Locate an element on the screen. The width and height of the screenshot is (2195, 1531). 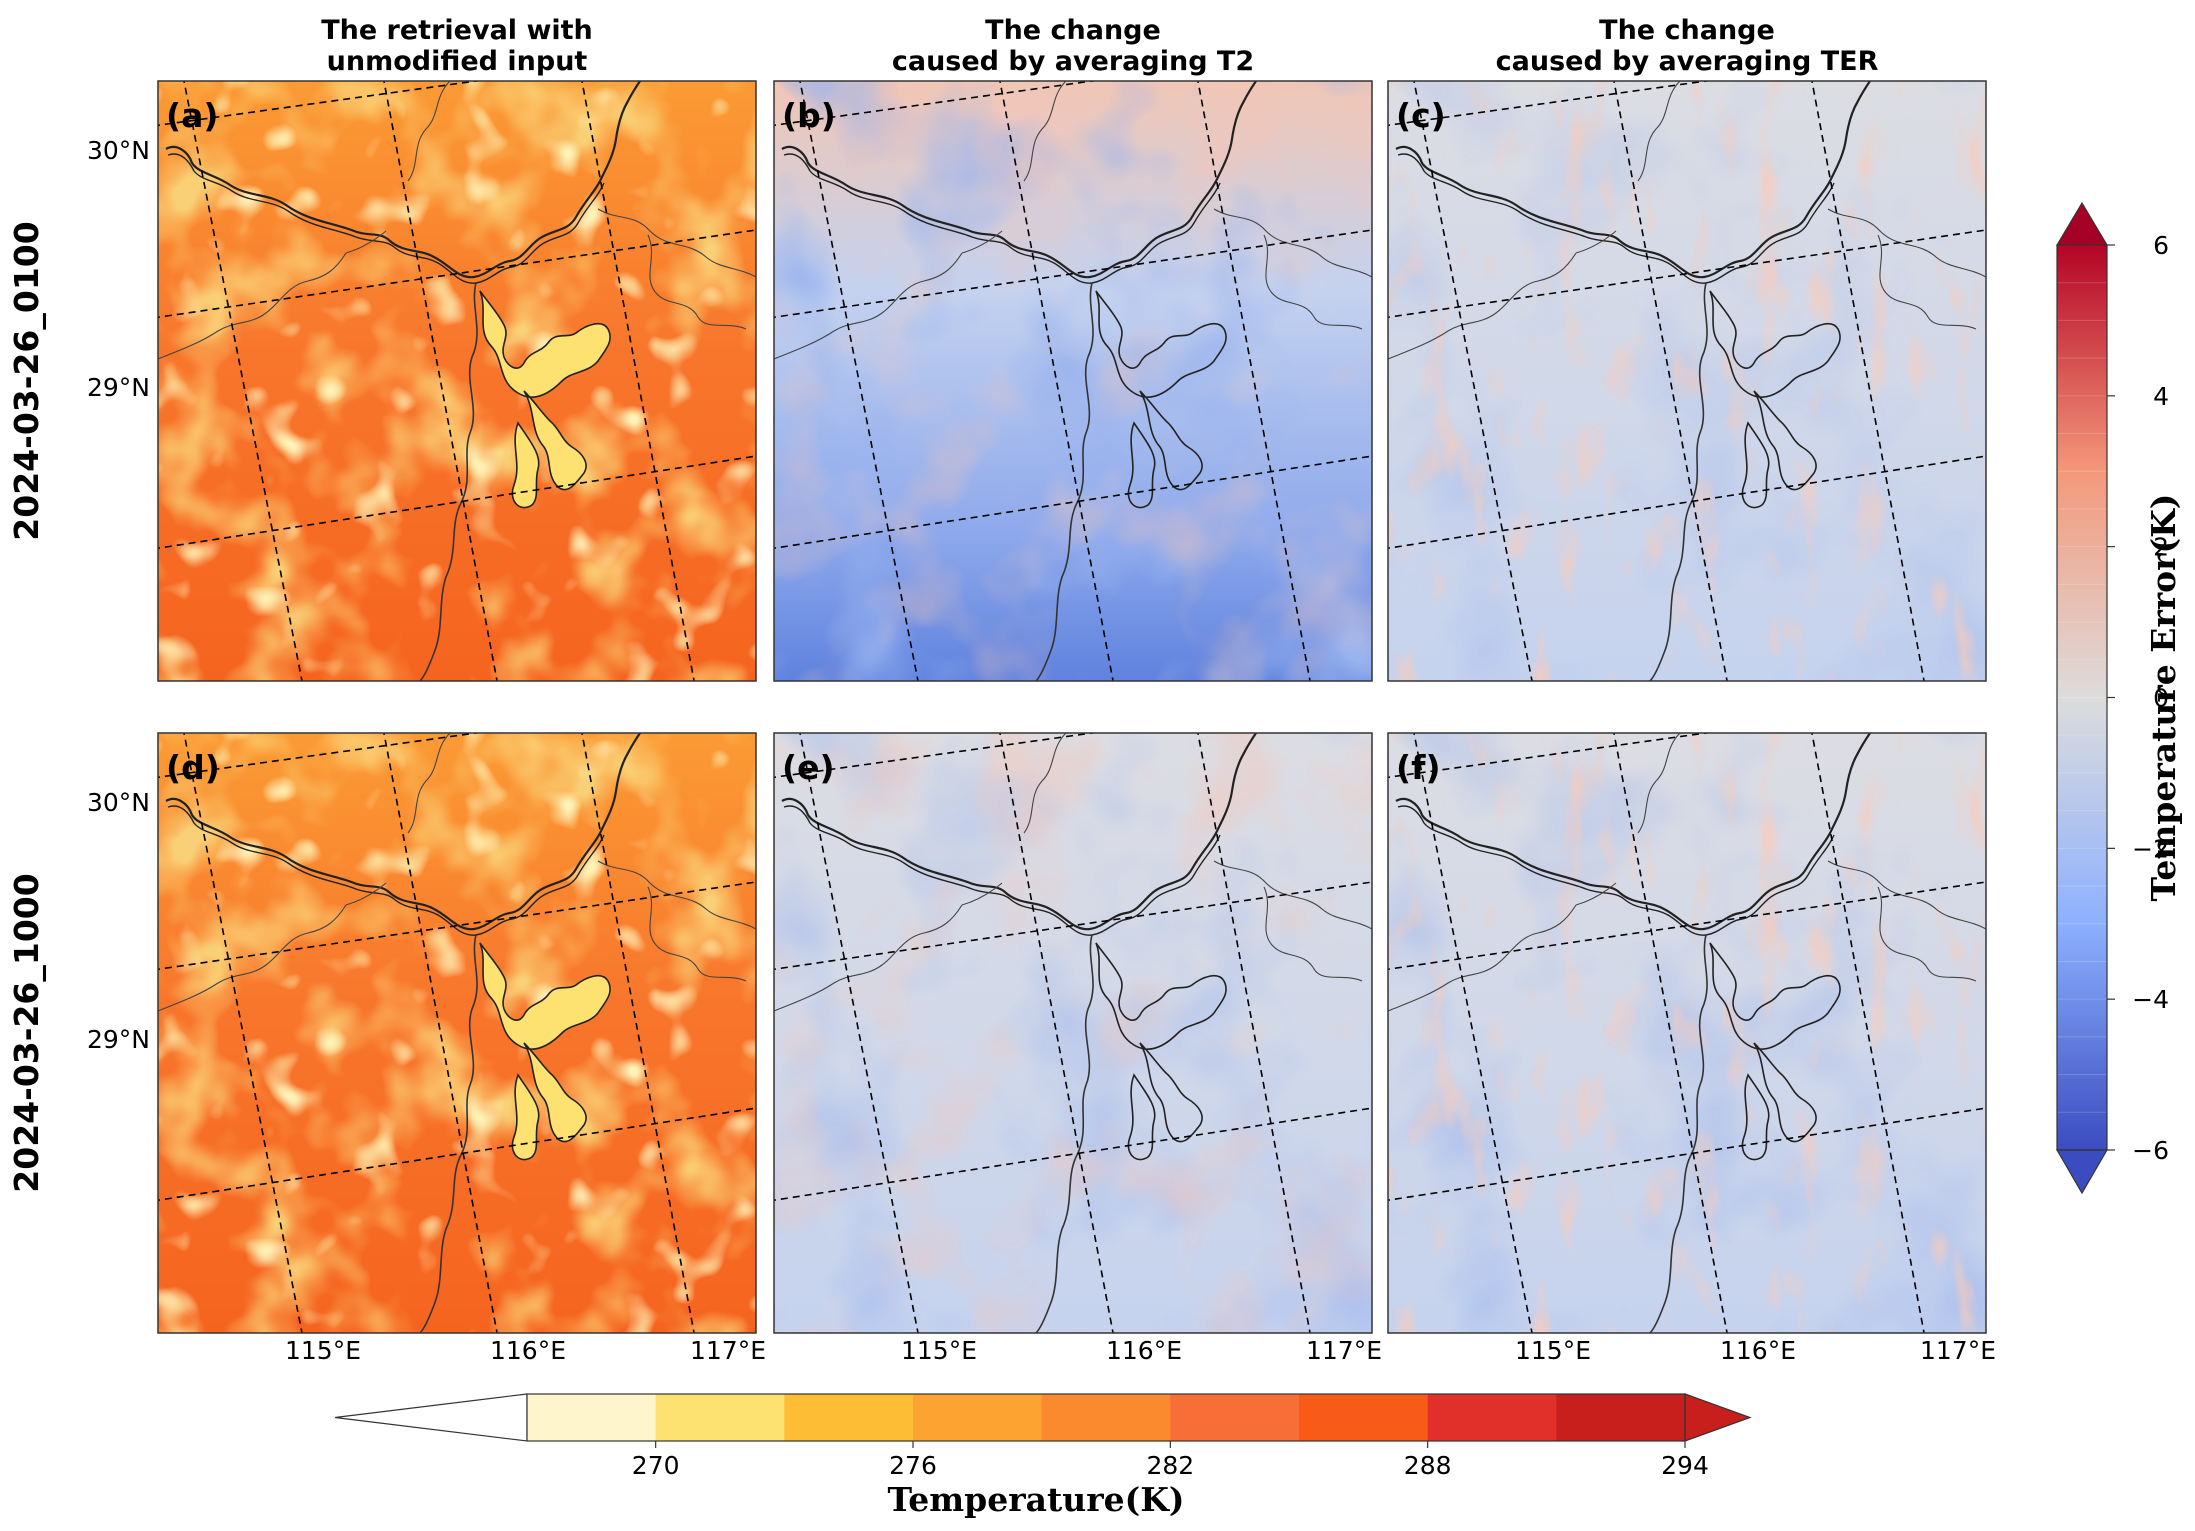
colorbar-tick-label: 4 is located at coordinates (2161, 396).